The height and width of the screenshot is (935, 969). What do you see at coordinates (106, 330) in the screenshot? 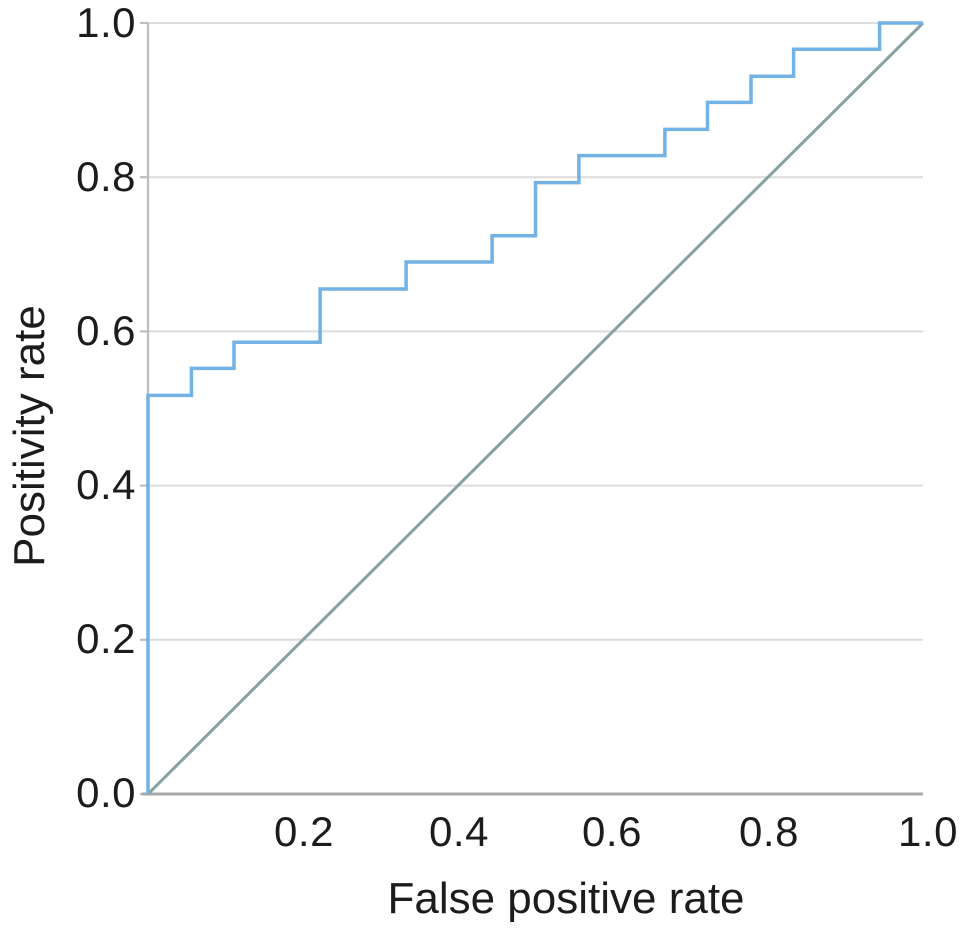
I see `y-tick-label: 0.6` at bounding box center [106, 330].